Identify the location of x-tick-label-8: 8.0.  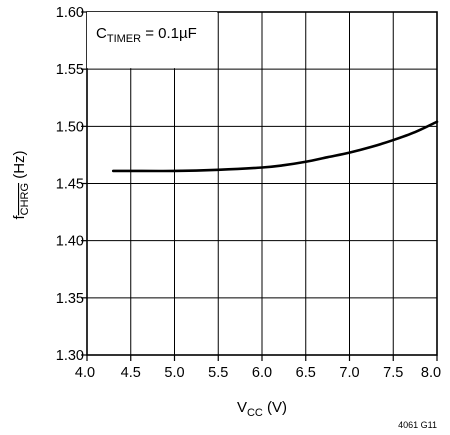
(431, 373).